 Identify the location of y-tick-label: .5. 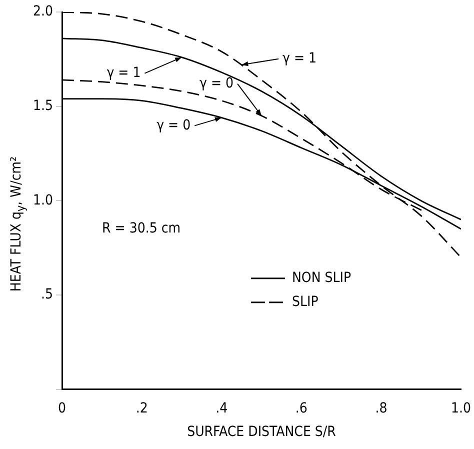
(47, 294).